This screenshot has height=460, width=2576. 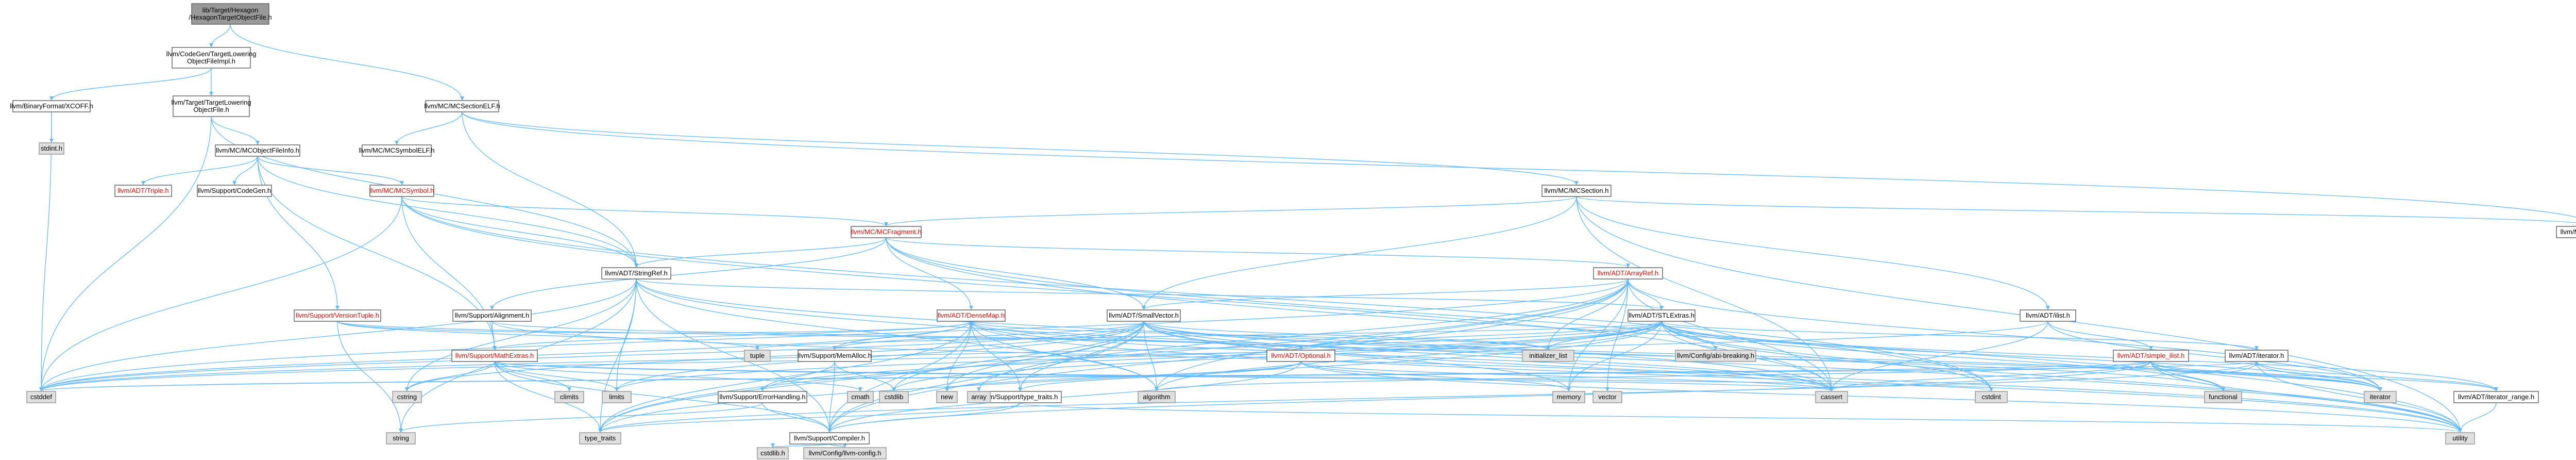 I want to click on node-label: limits, so click(x=616, y=397).